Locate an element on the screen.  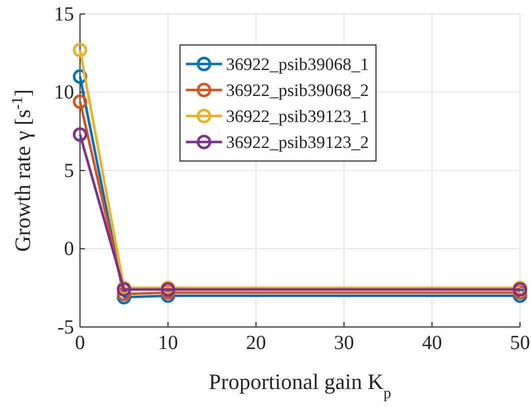
y-tick-label: 5 is located at coordinates (69, 171).